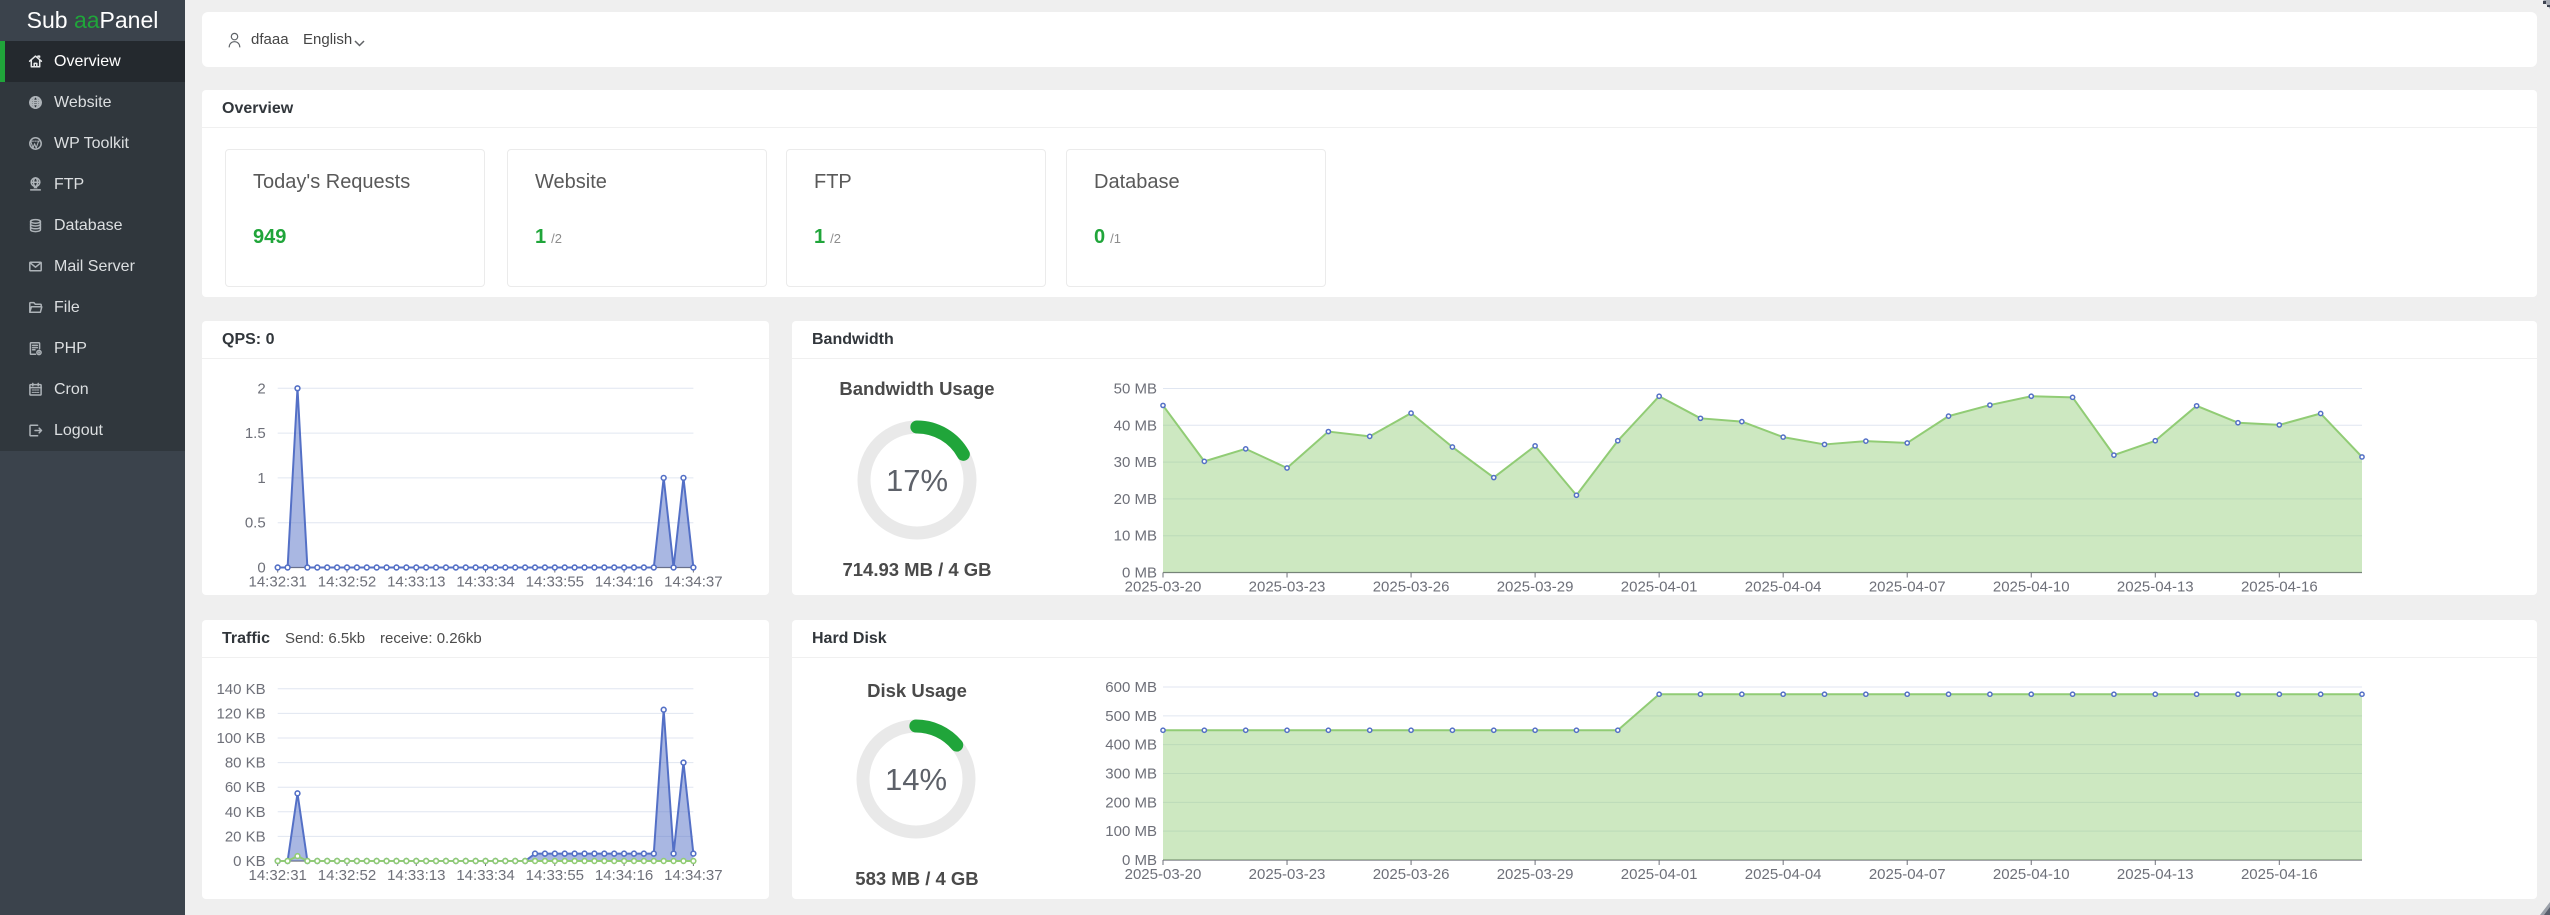  What do you see at coordinates (255, 523) in the screenshot?
I see `svg-text: 0.5` at bounding box center [255, 523].